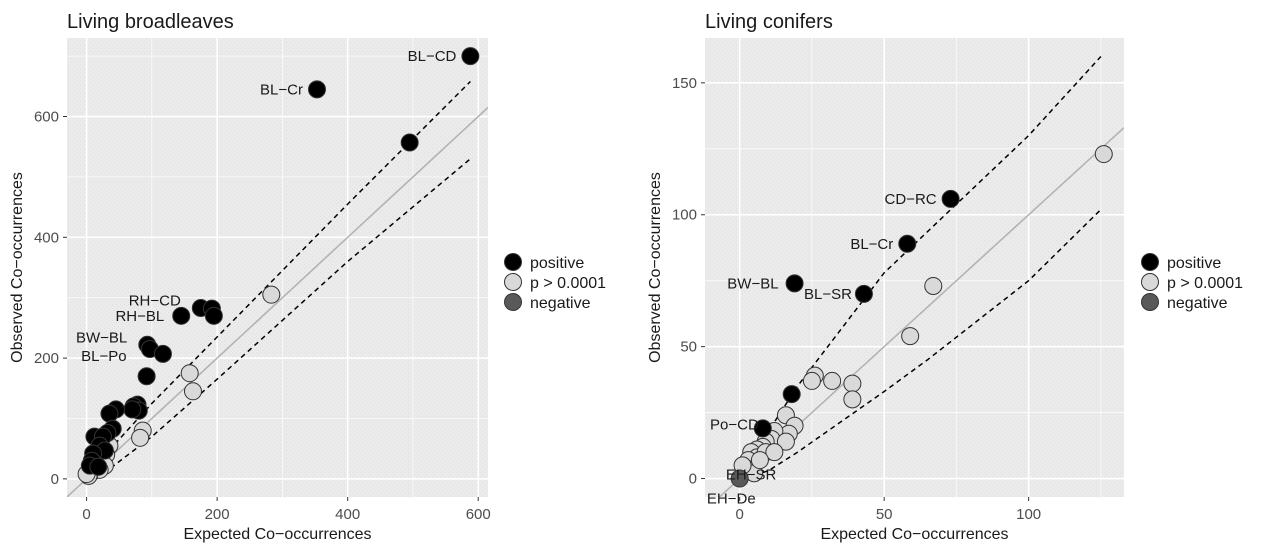 The image size is (1267, 543). What do you see at coordinates (478, 514) in the screenshot?
I see `x-tick-label: 600` at bounding box center [478, 514].